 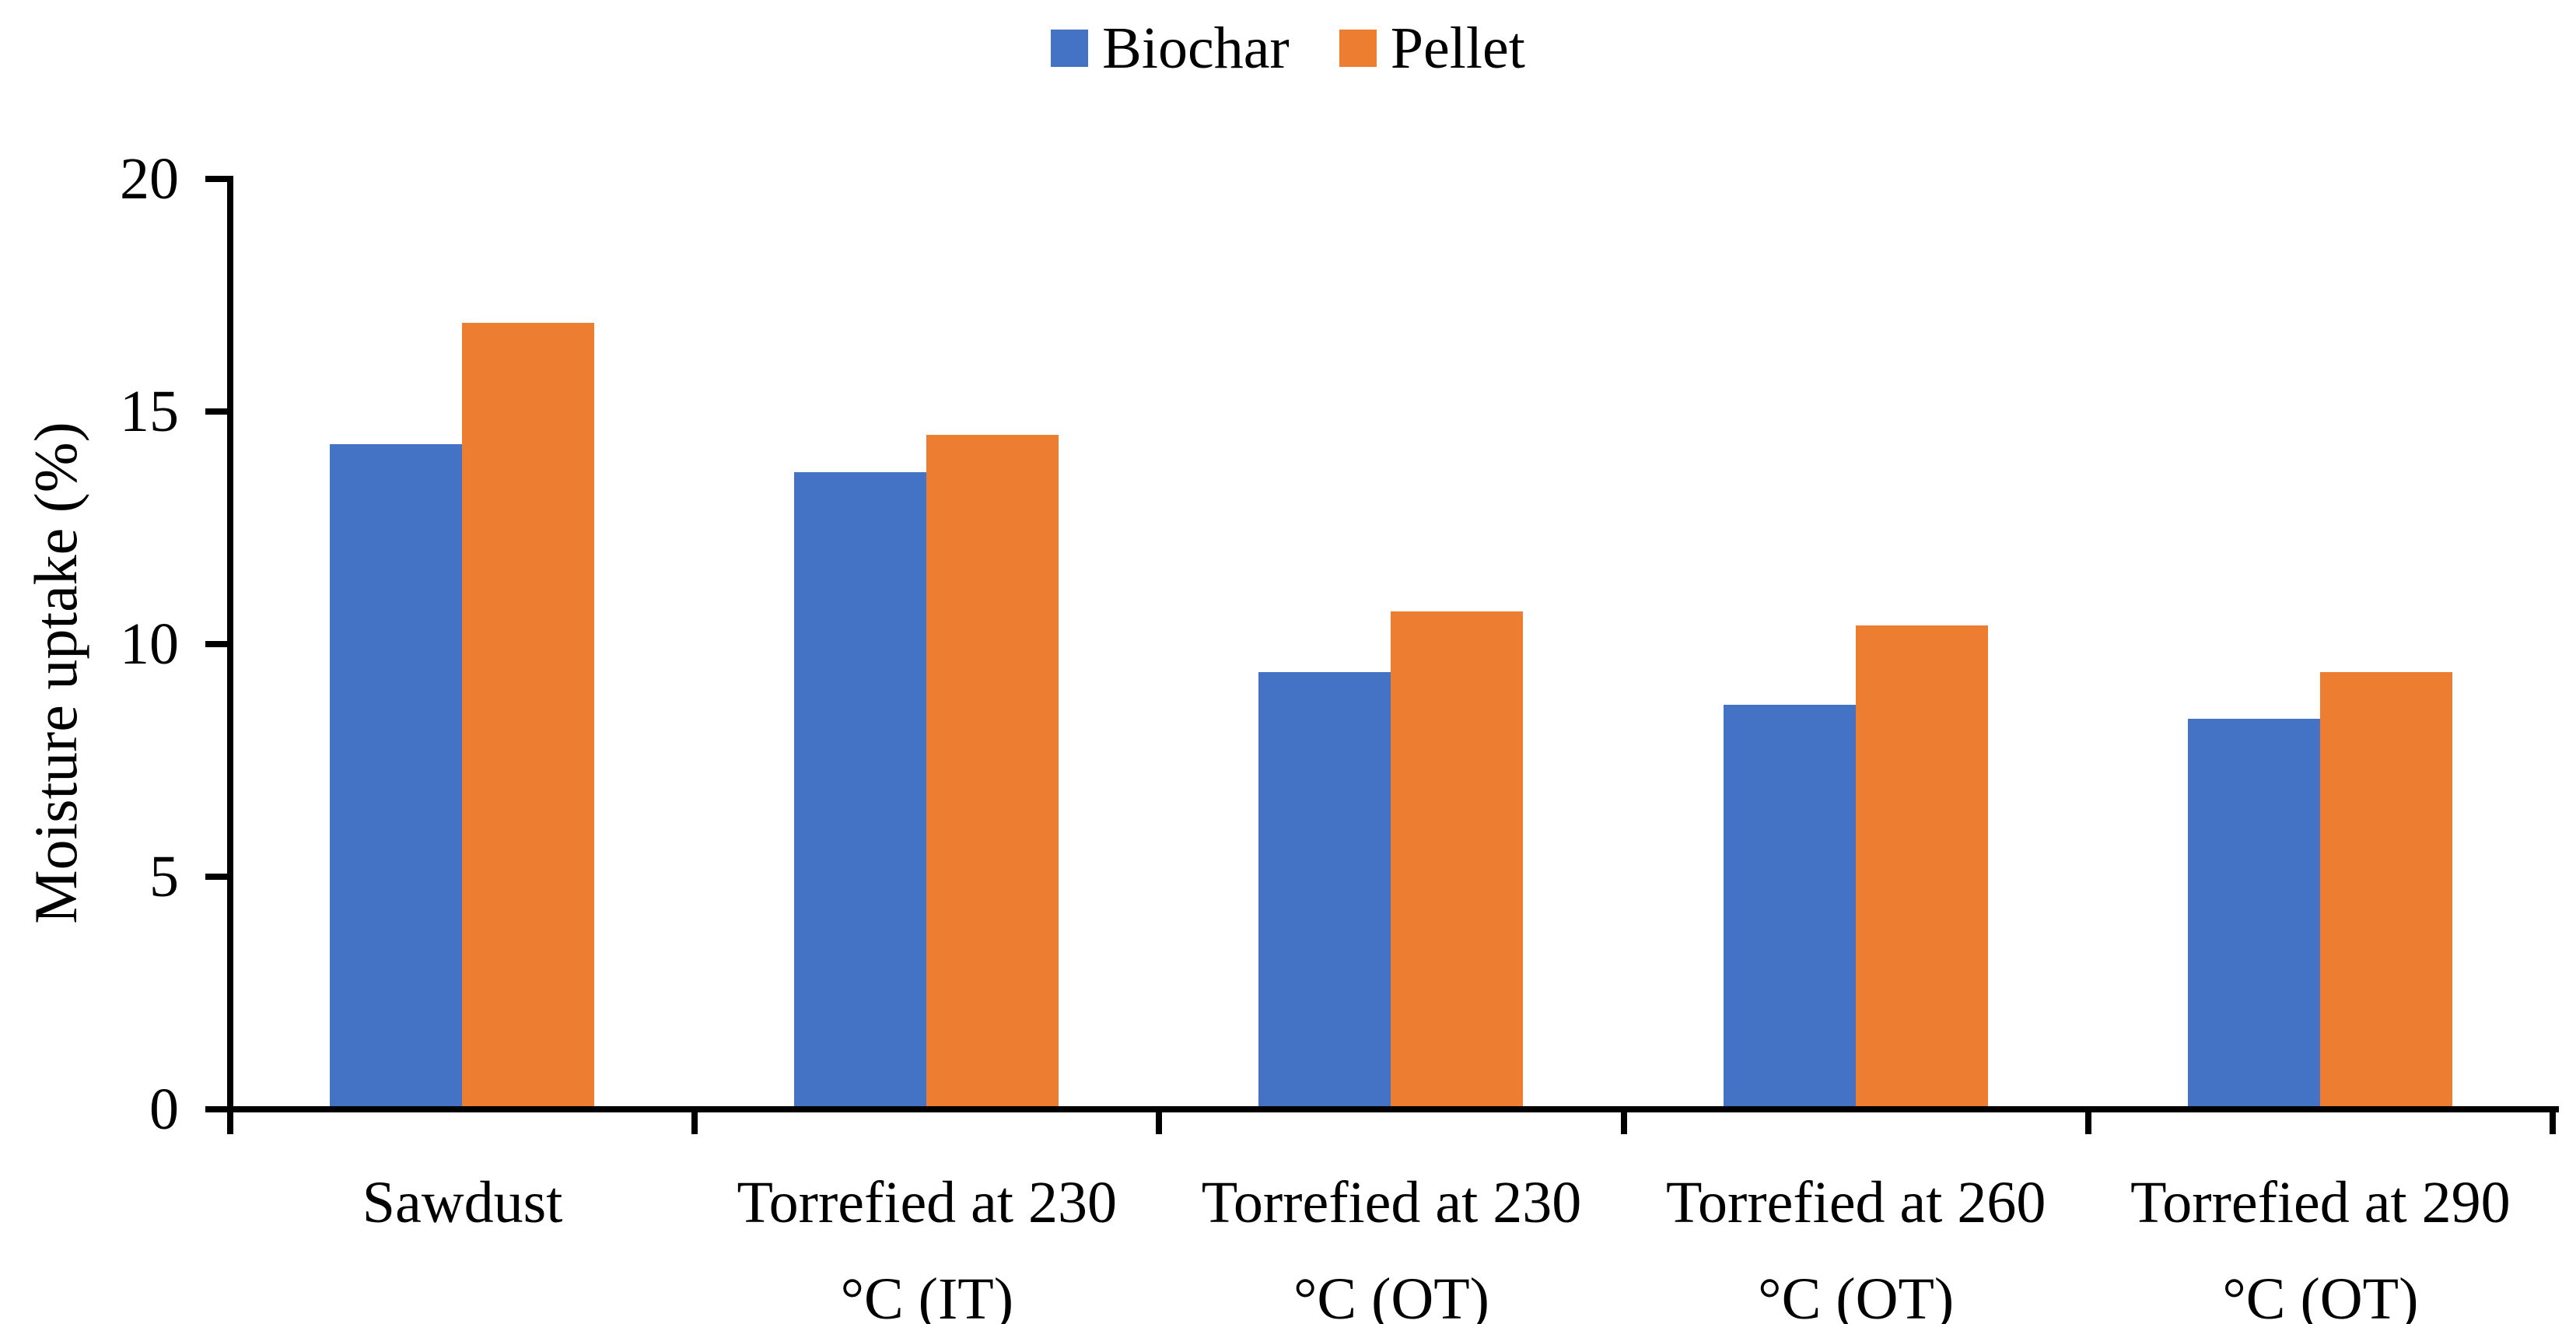 I want to click on legend-item-pellet: Pellet, so click(x=1432, y=48).